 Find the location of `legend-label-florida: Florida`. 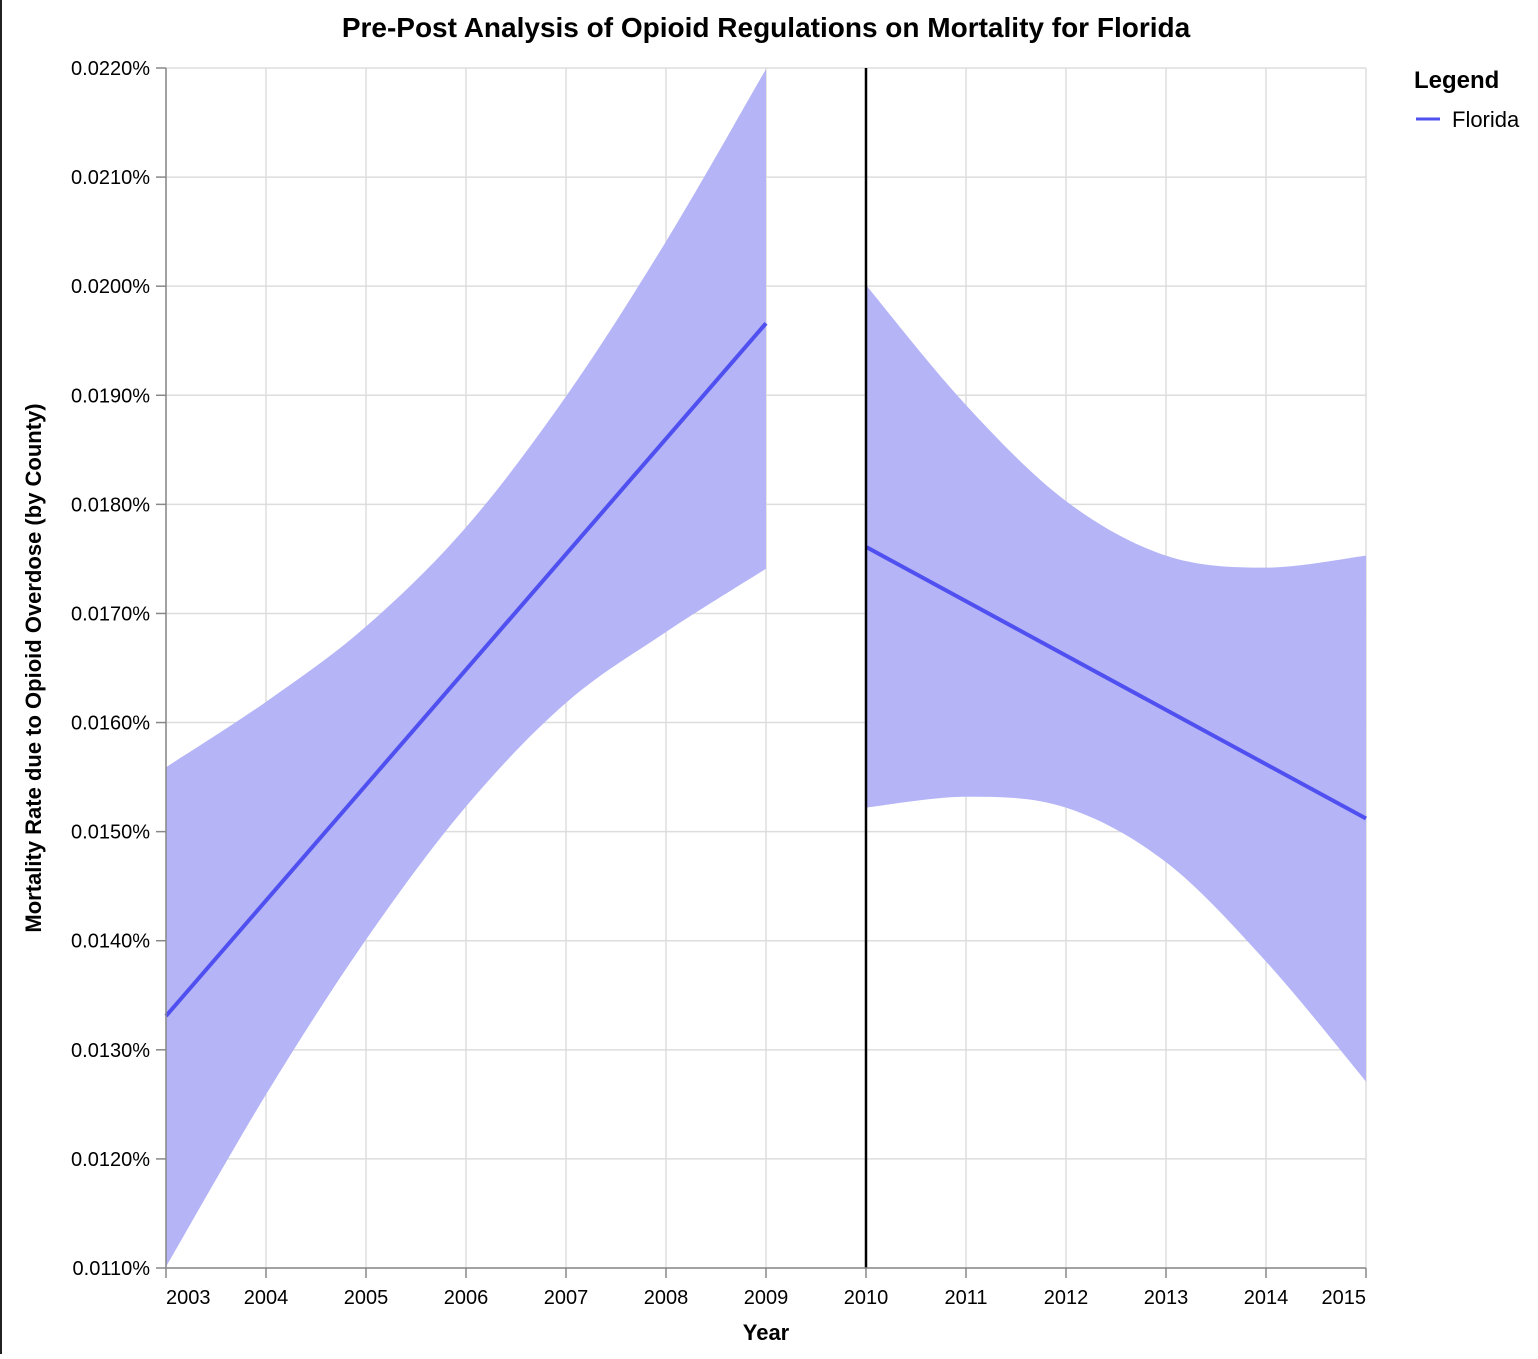

legend-label-florida: Florida is located at coordinates (1486, 119).